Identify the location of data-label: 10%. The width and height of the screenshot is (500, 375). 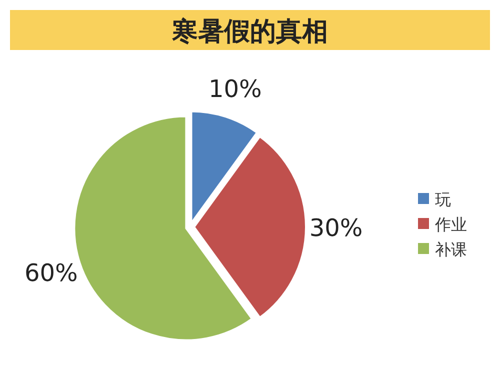
(235, 89).